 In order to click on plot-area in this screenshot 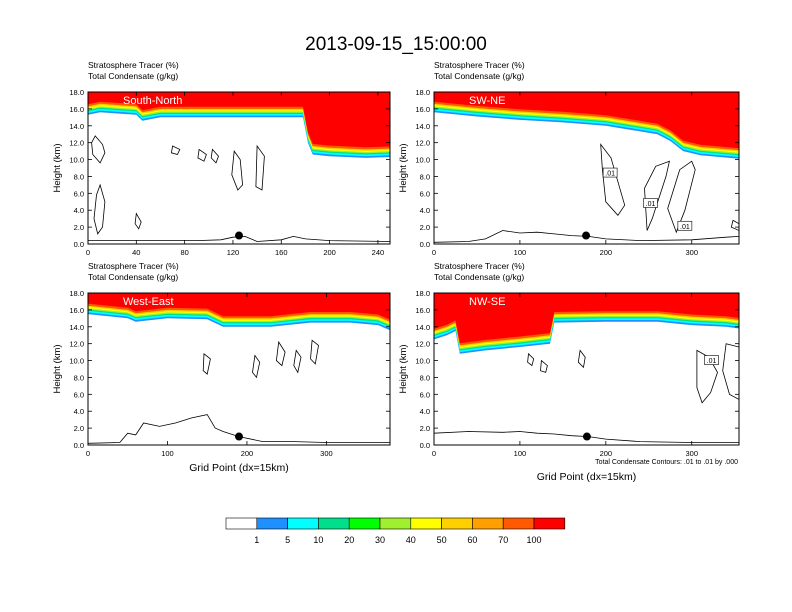, I will do `click(239, 167)`.